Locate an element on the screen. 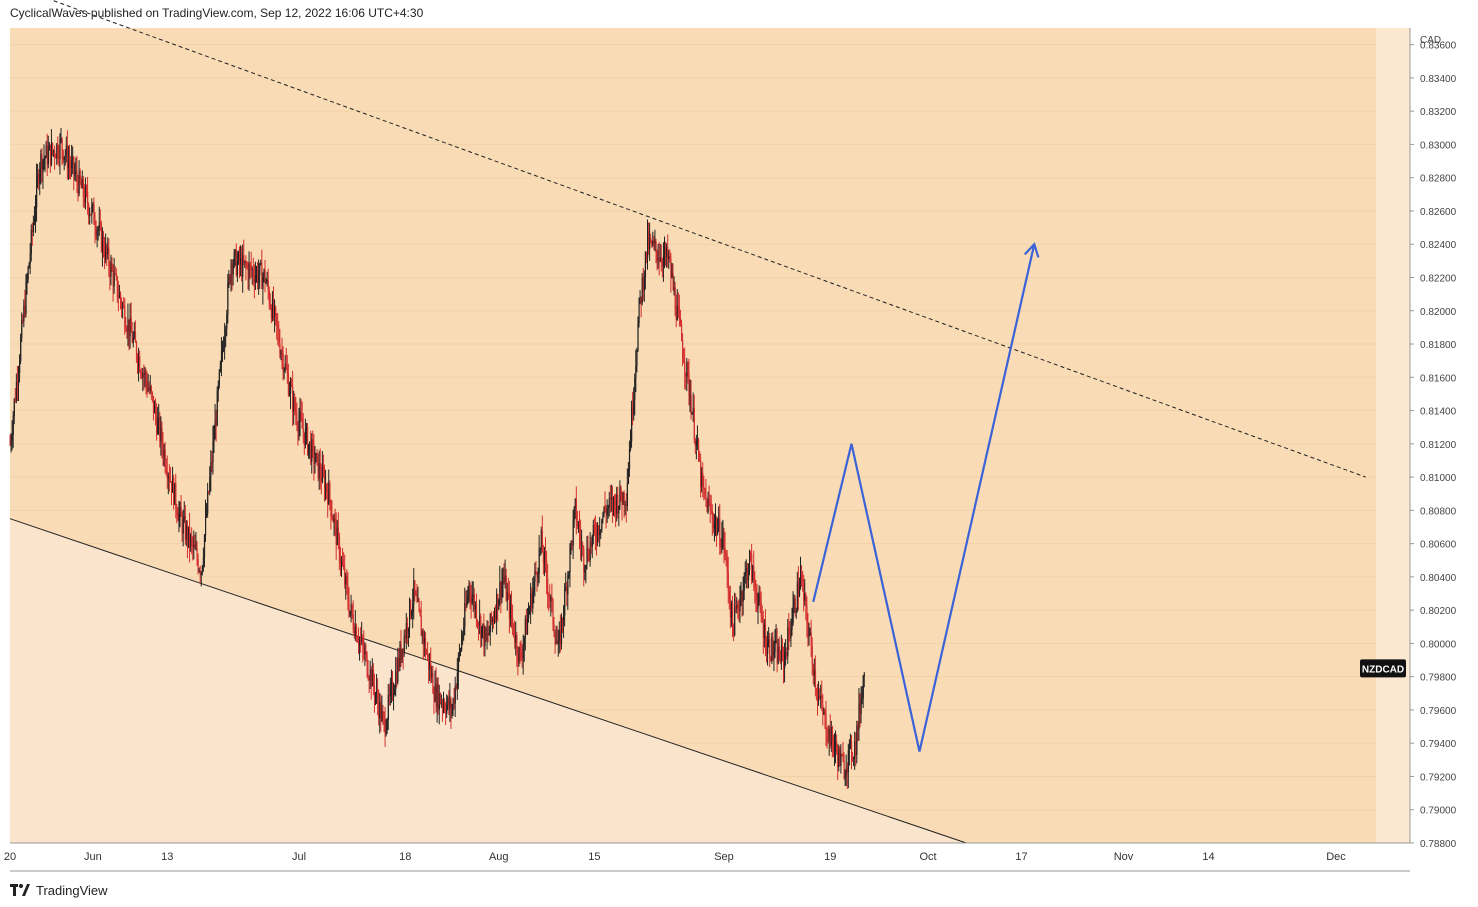 The image size is (1478, 907). price-tick-label: 0.80800 is located at coordinates (1438, 511).